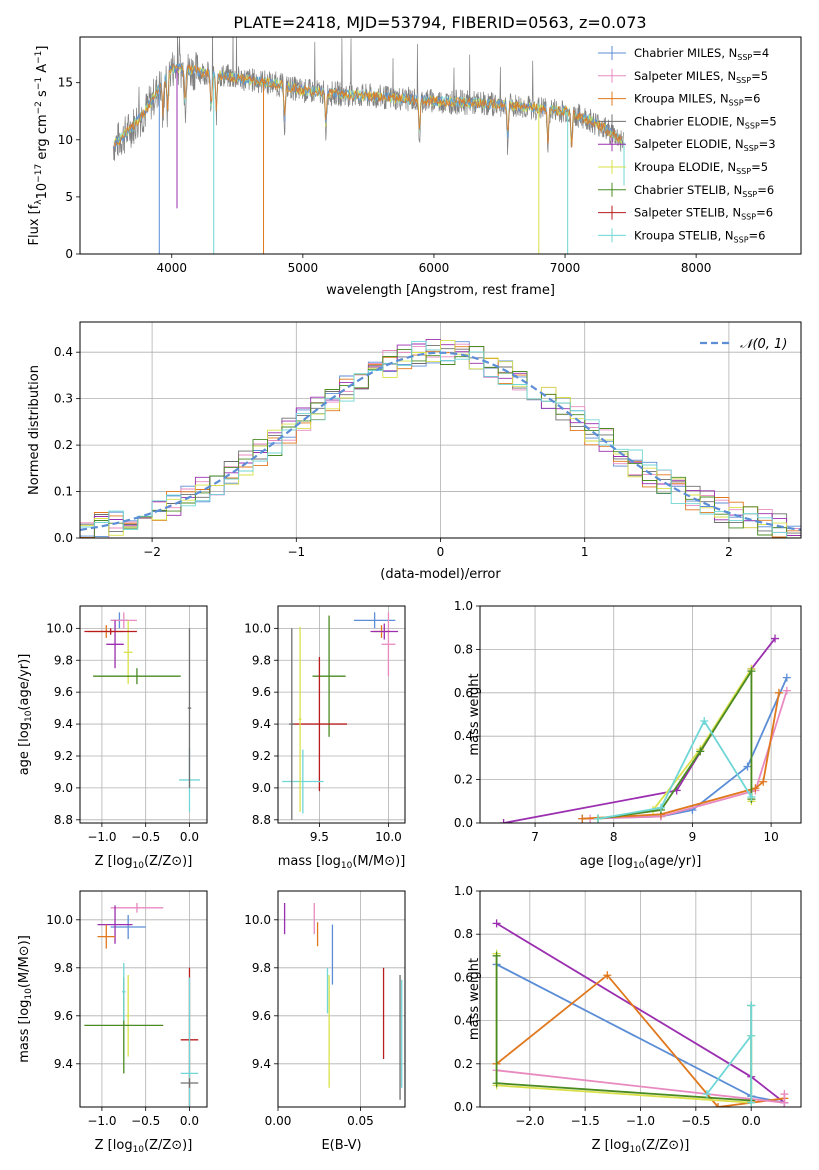 The width and height of the screenshot is (819, 1170). Describe the element at coordinates (360, 1121) in the screenshot. I see `x-tick-label: 0.05` at that location.